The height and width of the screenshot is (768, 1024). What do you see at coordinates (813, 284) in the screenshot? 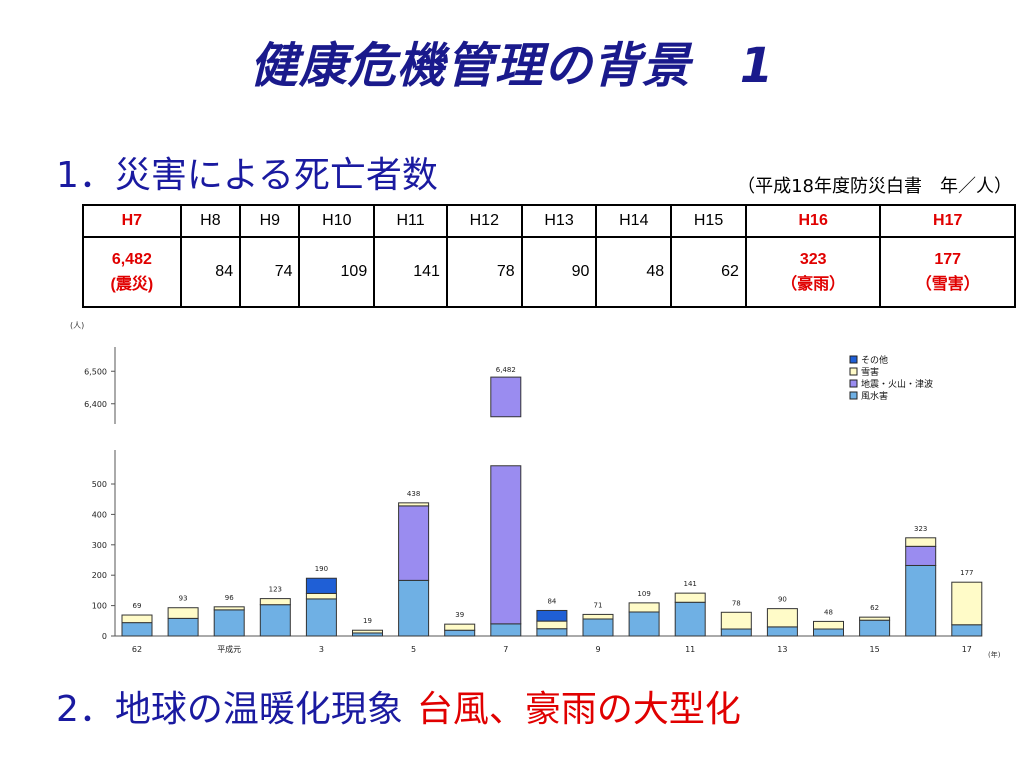
I see `table-cell-note: （豪雨）` at bounding box center [813, 284].